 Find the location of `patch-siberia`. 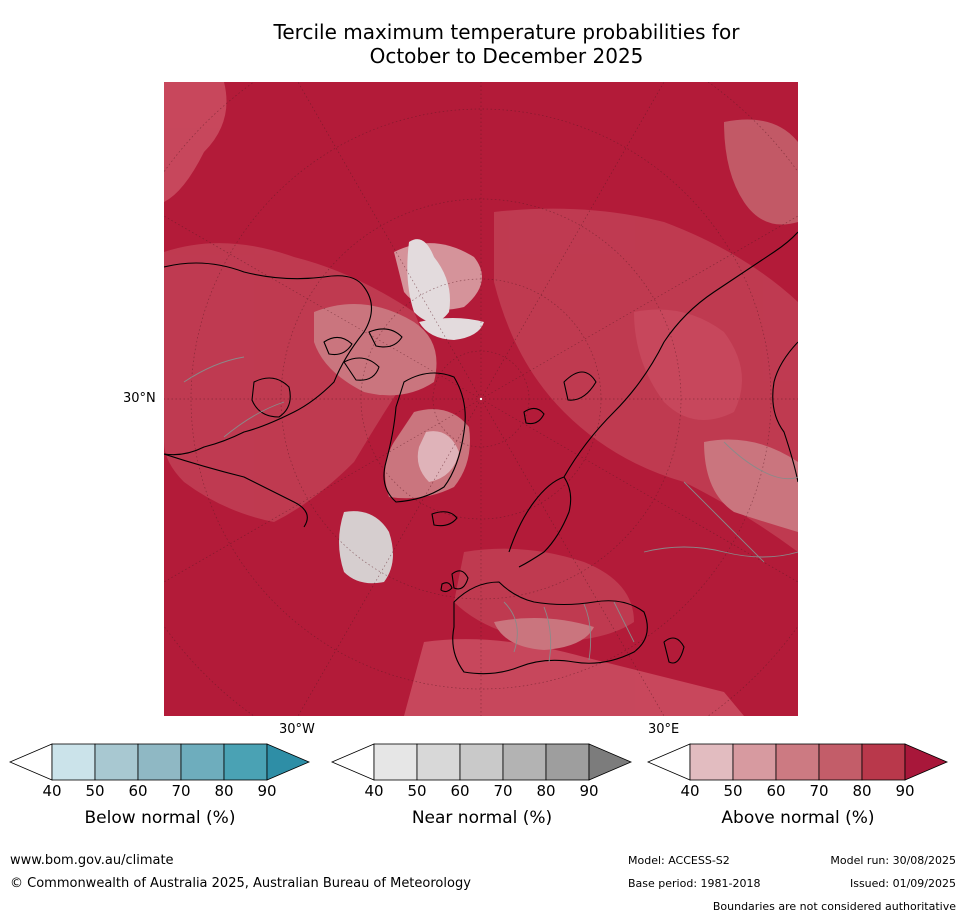

patch-siberia is located at coordinates (688, 364).